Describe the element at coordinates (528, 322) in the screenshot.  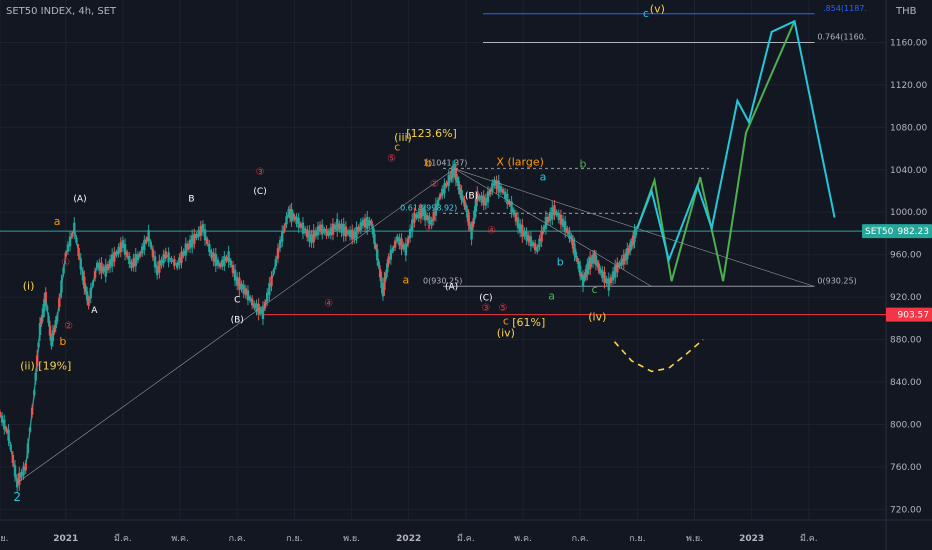
I see `wave-label: [61%]` at that location.